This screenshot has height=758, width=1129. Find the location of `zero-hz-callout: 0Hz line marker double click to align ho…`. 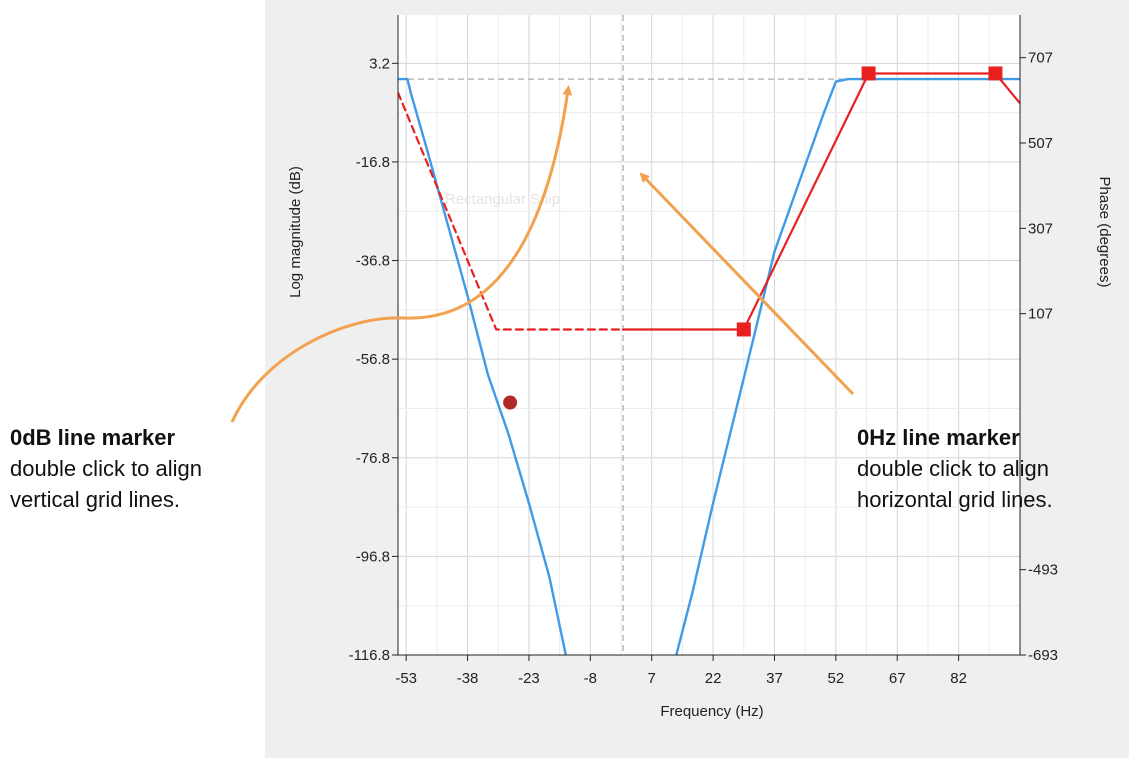

zero-hz-callout: 0Hz line marker double click to align ho… is located at coordinates (993, 468).